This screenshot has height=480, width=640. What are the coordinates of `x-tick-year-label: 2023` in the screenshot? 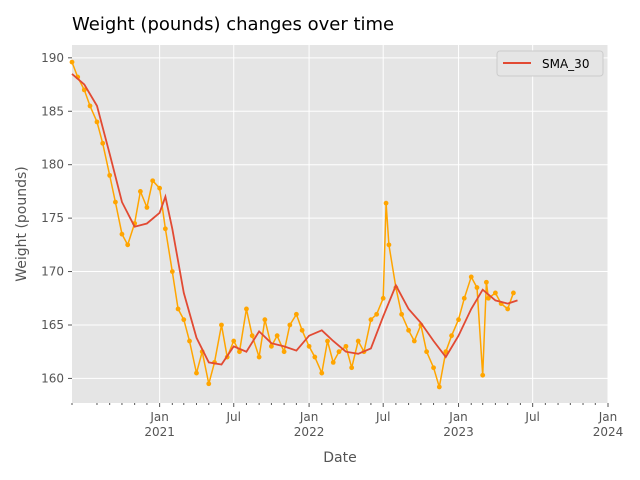 It's located at (458, 432).